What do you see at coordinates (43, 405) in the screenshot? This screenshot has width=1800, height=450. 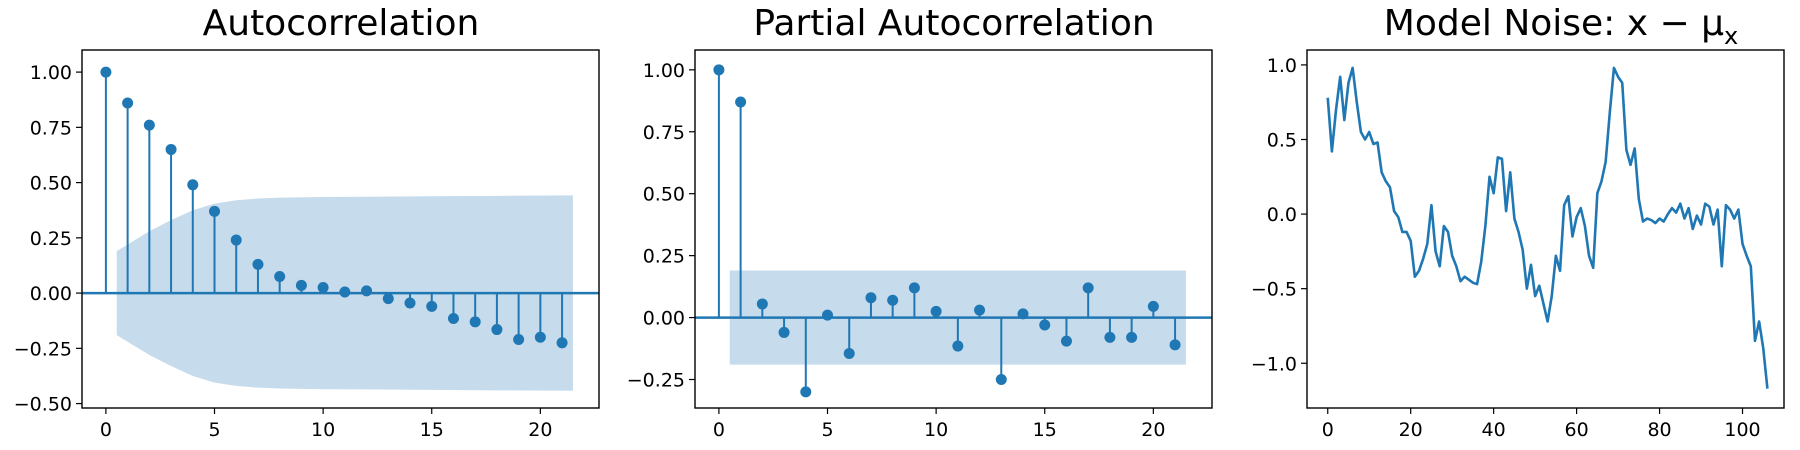 I see `acf-y-tick-label: −0.50` at bounding box center [43, 405].